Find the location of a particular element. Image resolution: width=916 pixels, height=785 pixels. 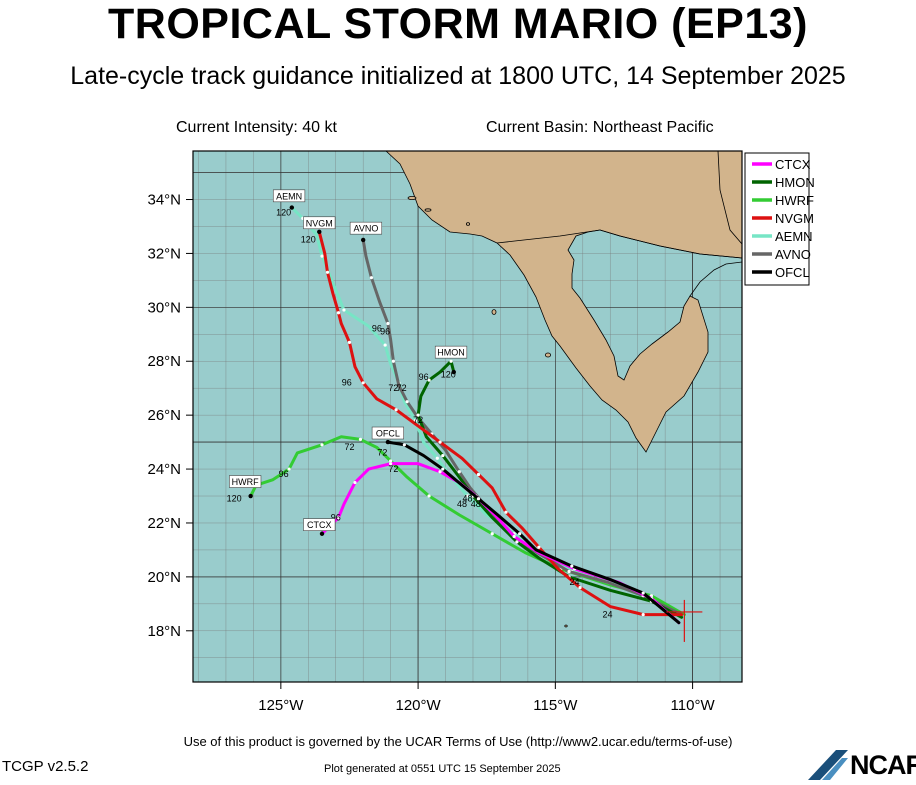

model-legend: CTCX HMON HWRF NVGM AEMN AVNO OFCL is located at coordinates (779, 219).